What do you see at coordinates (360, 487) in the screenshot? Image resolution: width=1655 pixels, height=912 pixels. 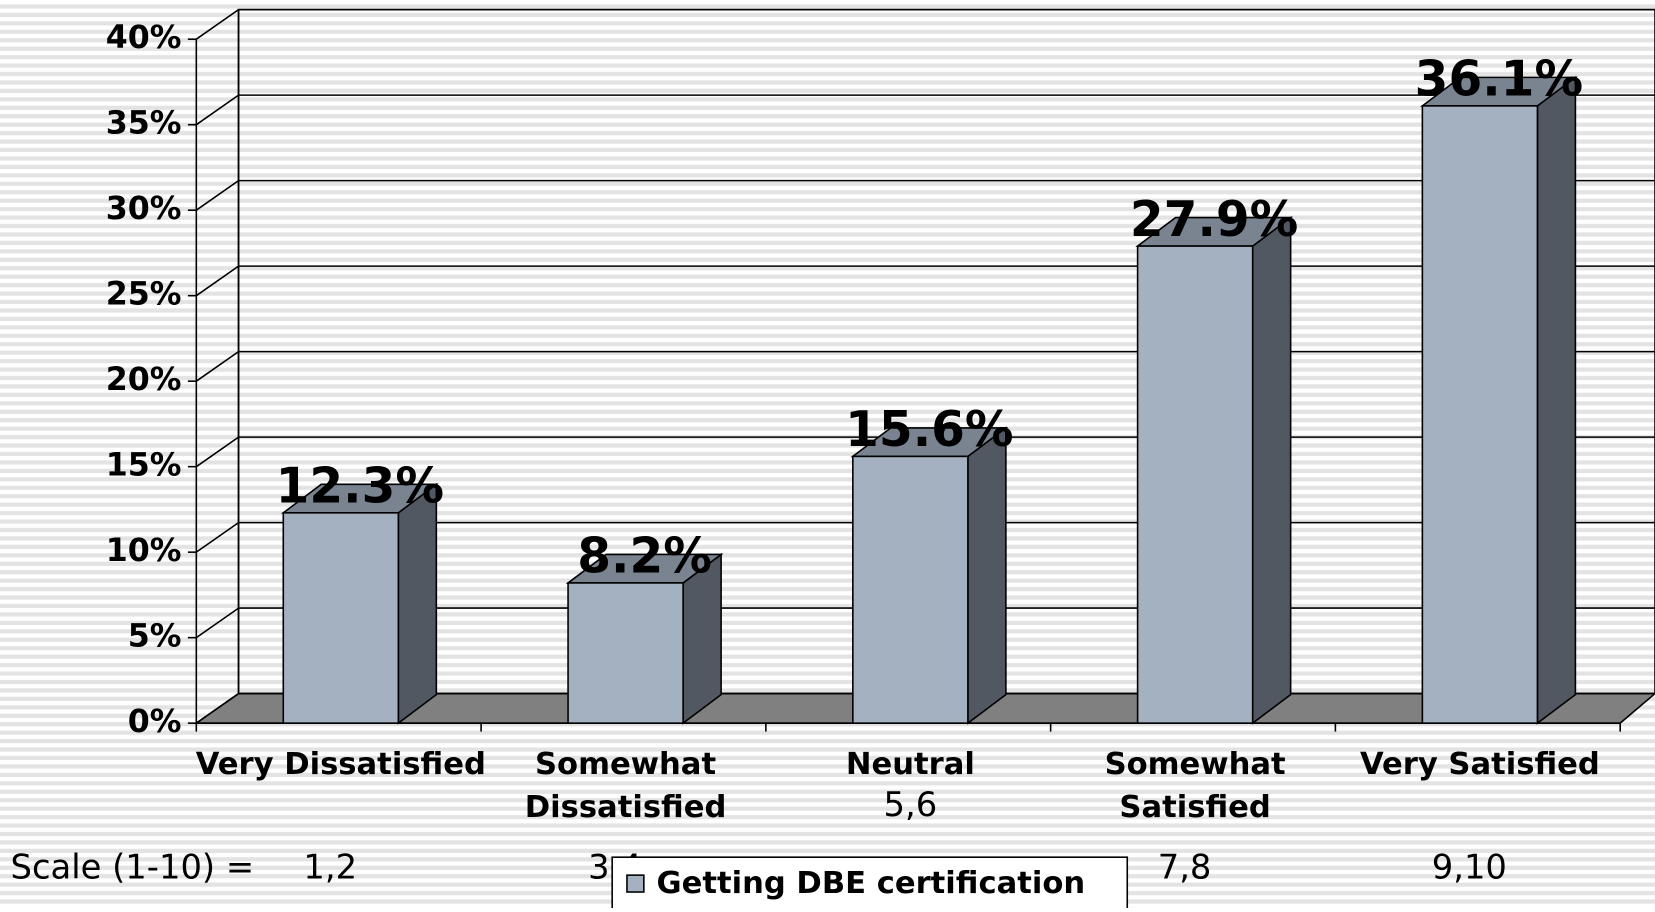 I see `data-label: 12.3%` at bounding box center [360, 487].